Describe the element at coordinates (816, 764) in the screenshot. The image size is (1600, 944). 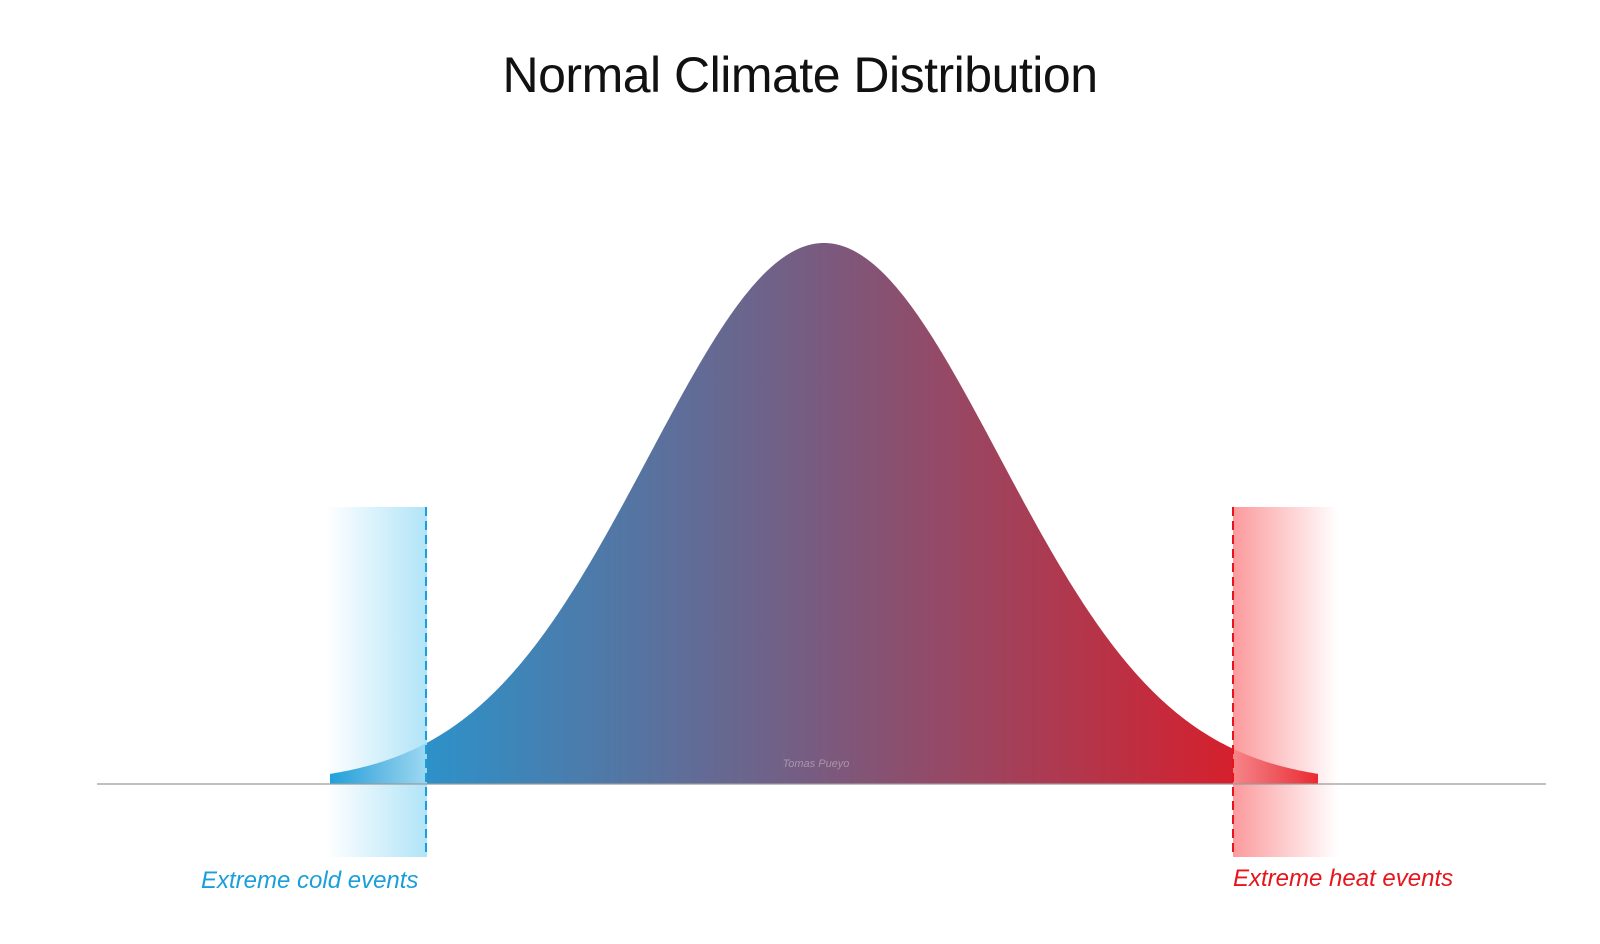
I see `author-watermark: Tomas Pueyo` at that location.